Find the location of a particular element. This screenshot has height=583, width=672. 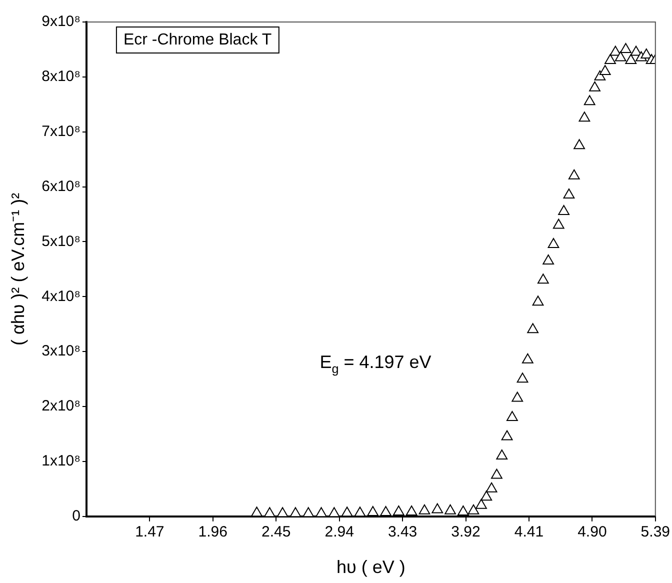

y-tick-label: 8x10⁸ is located at coordinates (61, 77).